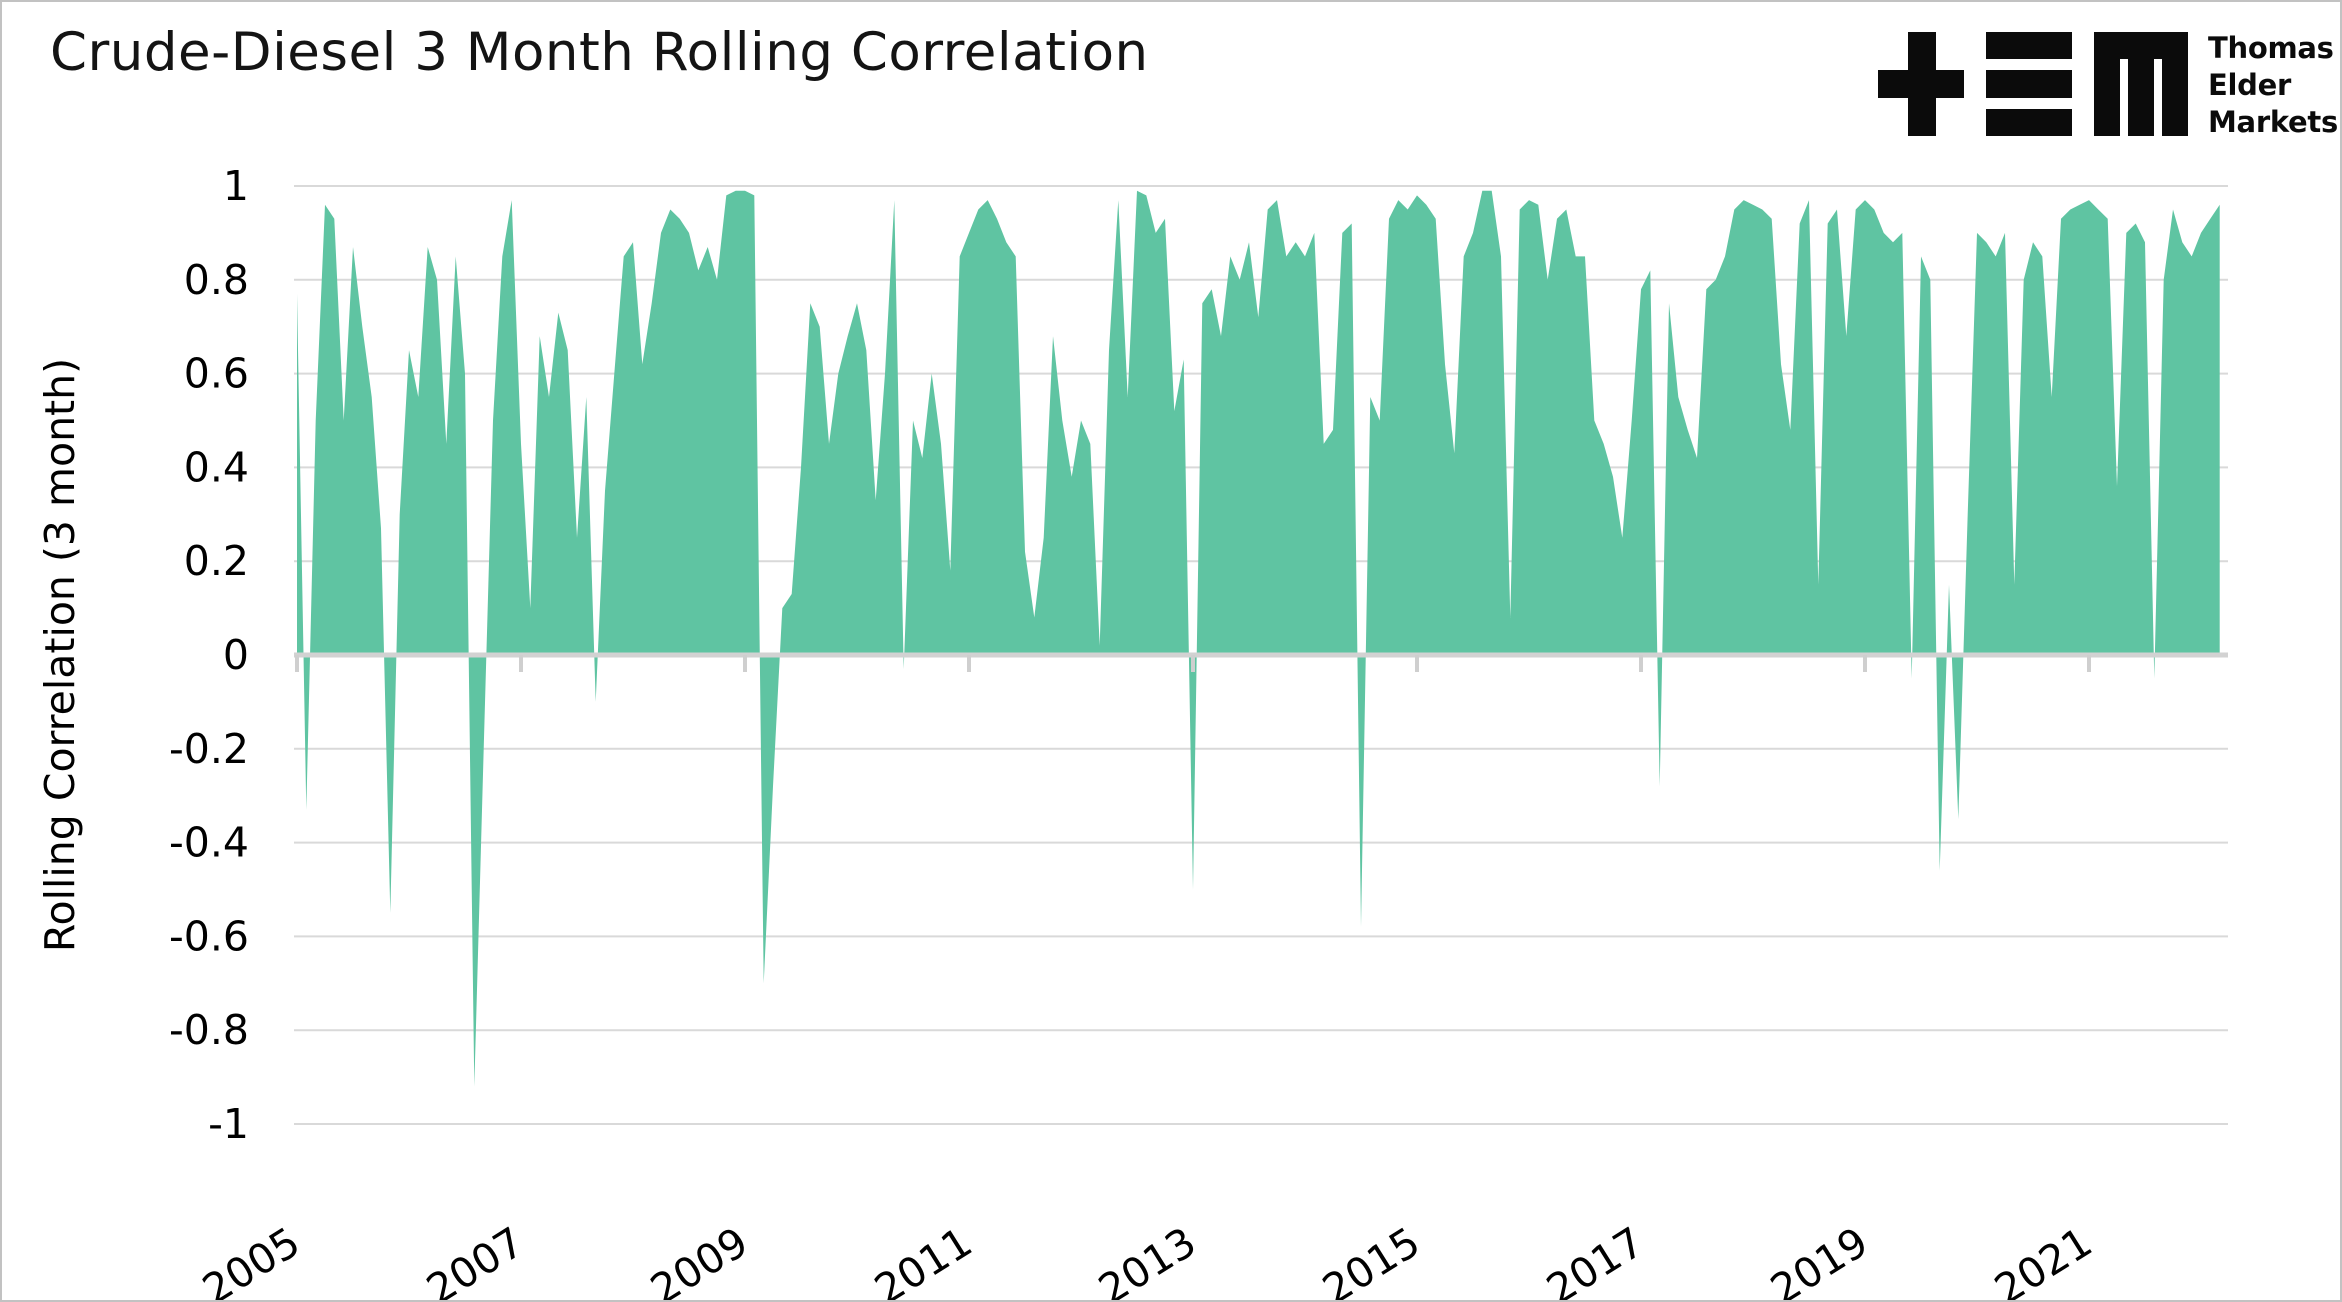 The width and height of the screenshot is (2342, 1302). I want to click on chart-title: Crude-Diesel 3 Month Rolling Correlation, so click(599, 52).